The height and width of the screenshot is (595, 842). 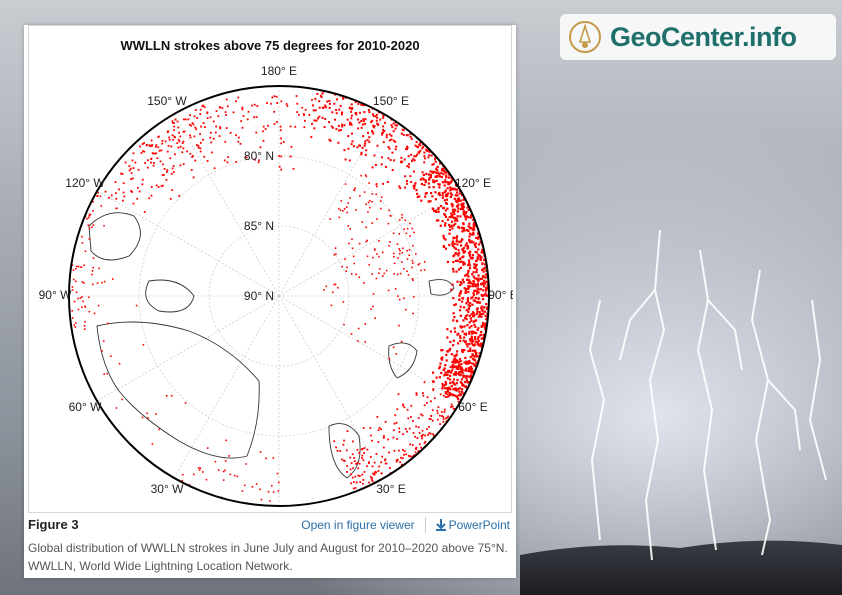 I want to click on open-in-figure-viewer-link: Open in figure viewer, so click(x=358, y=525).